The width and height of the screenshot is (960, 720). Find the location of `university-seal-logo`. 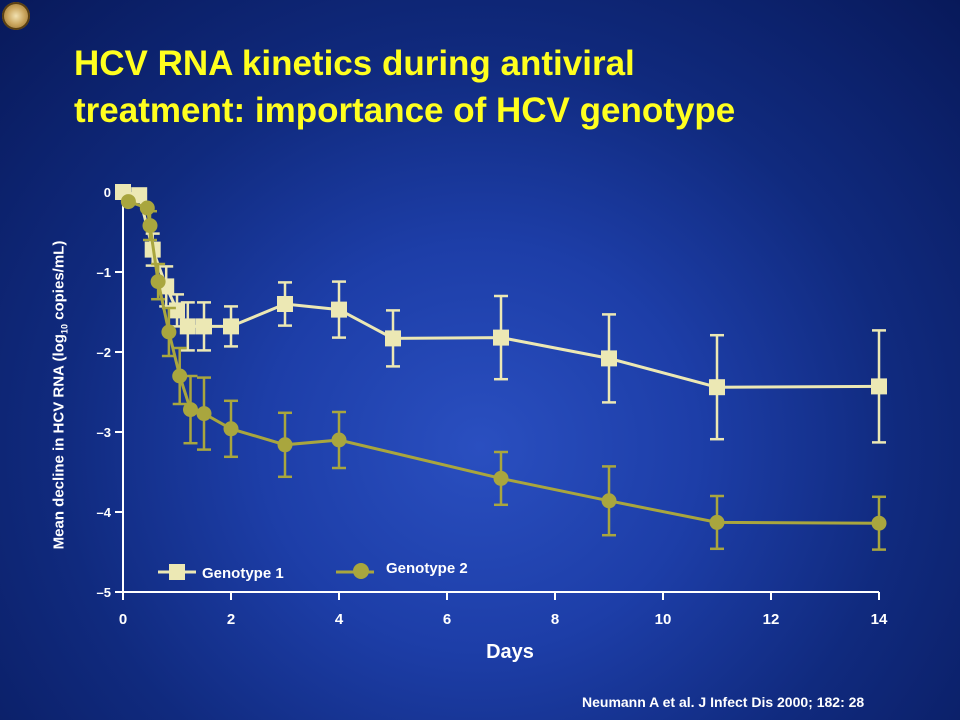

university-seal-logo is located at coordinates (16, 16).